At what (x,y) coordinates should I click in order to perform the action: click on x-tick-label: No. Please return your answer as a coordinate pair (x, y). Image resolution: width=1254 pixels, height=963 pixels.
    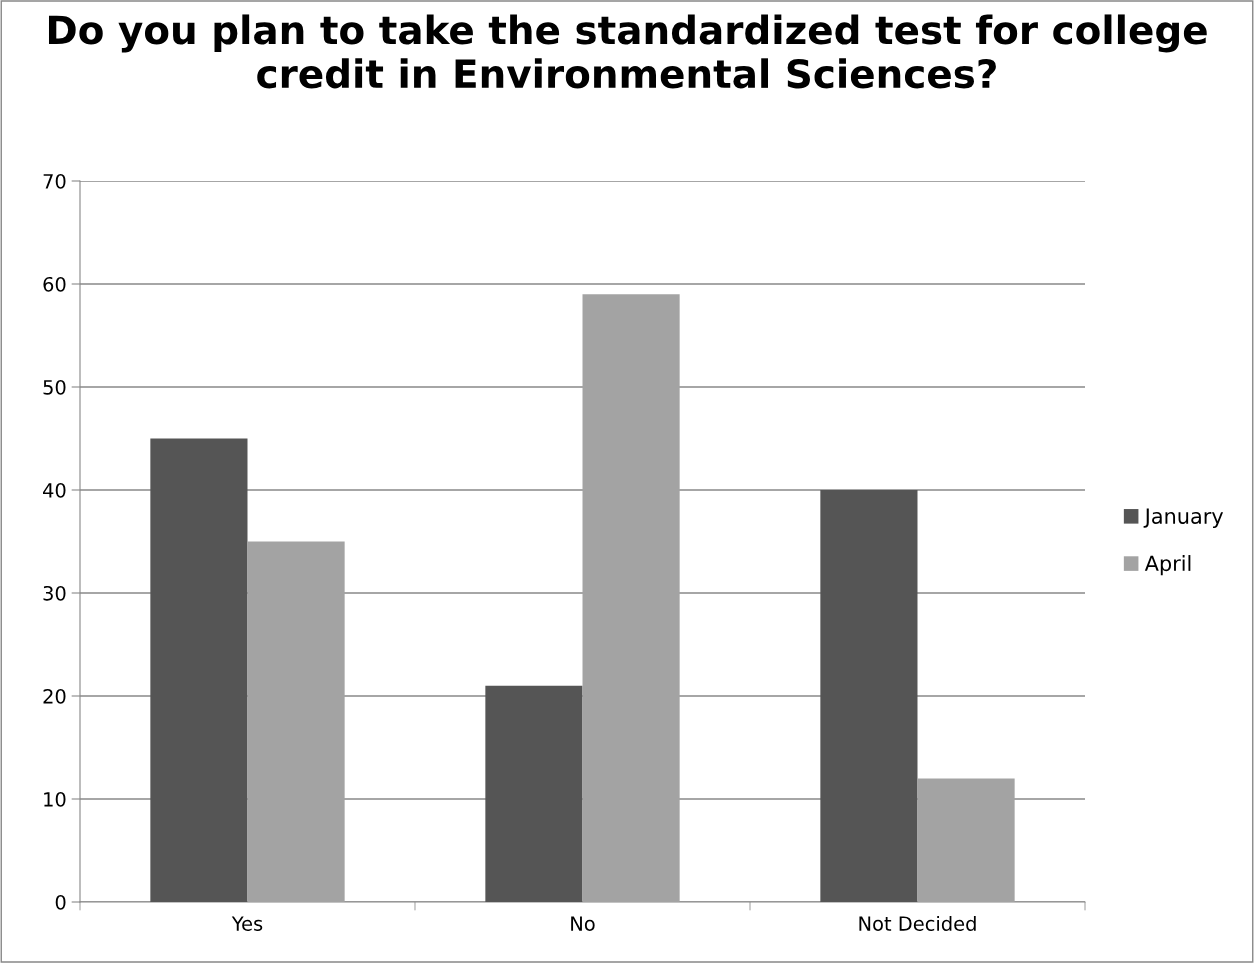
    Looking at the image, I should click on (583, 923).